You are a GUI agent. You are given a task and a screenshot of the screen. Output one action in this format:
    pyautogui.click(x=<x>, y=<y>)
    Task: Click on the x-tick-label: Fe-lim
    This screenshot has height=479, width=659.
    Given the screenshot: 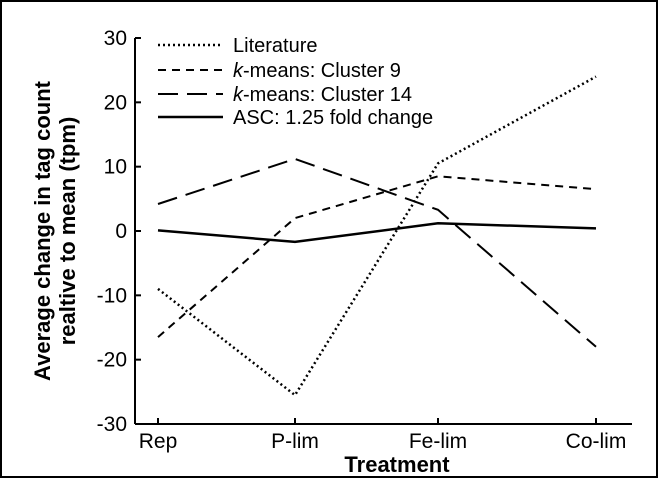 What is the action you would take?
    pyautogui.click(x=438, y=441)
    